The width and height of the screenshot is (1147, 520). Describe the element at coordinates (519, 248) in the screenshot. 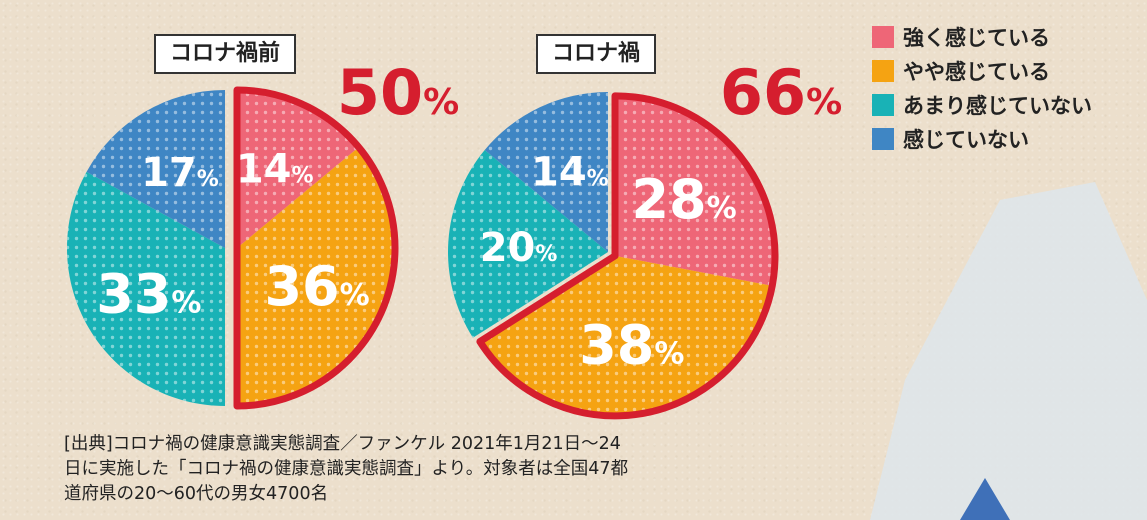

I see `slice-label-not-much: 20%` at that location.